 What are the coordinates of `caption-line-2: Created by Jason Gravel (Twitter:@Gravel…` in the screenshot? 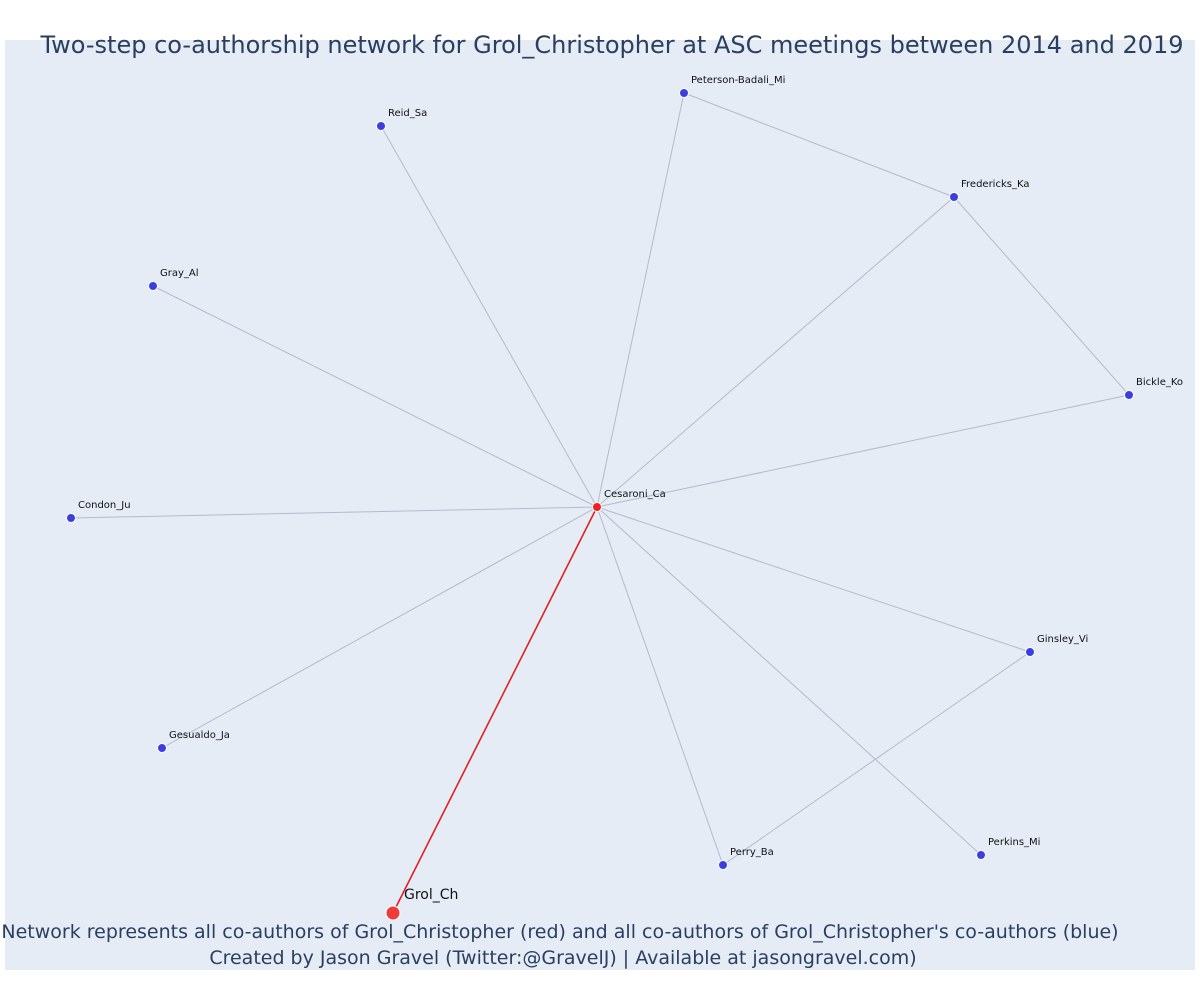 It's located at (562, 958).